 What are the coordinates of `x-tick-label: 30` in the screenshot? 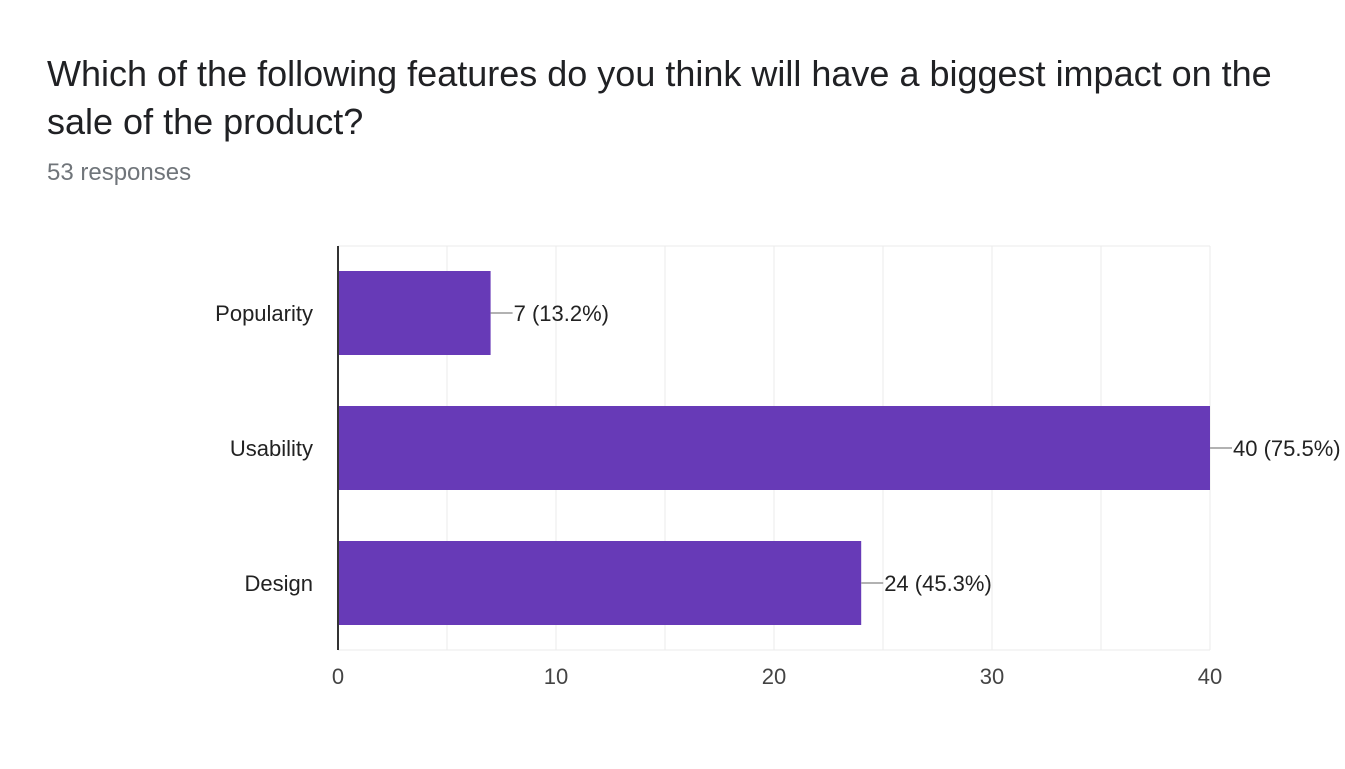 It's located at (992, 676).